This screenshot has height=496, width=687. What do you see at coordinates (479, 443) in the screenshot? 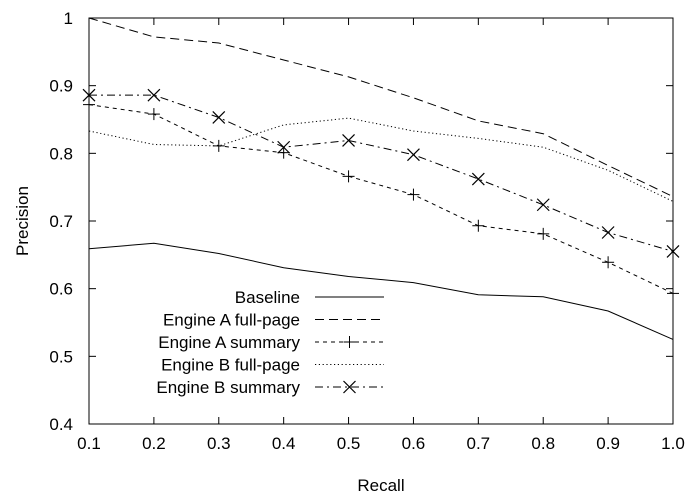
I see `x-tick-label: 0.7` at bounding box center [479, 443].